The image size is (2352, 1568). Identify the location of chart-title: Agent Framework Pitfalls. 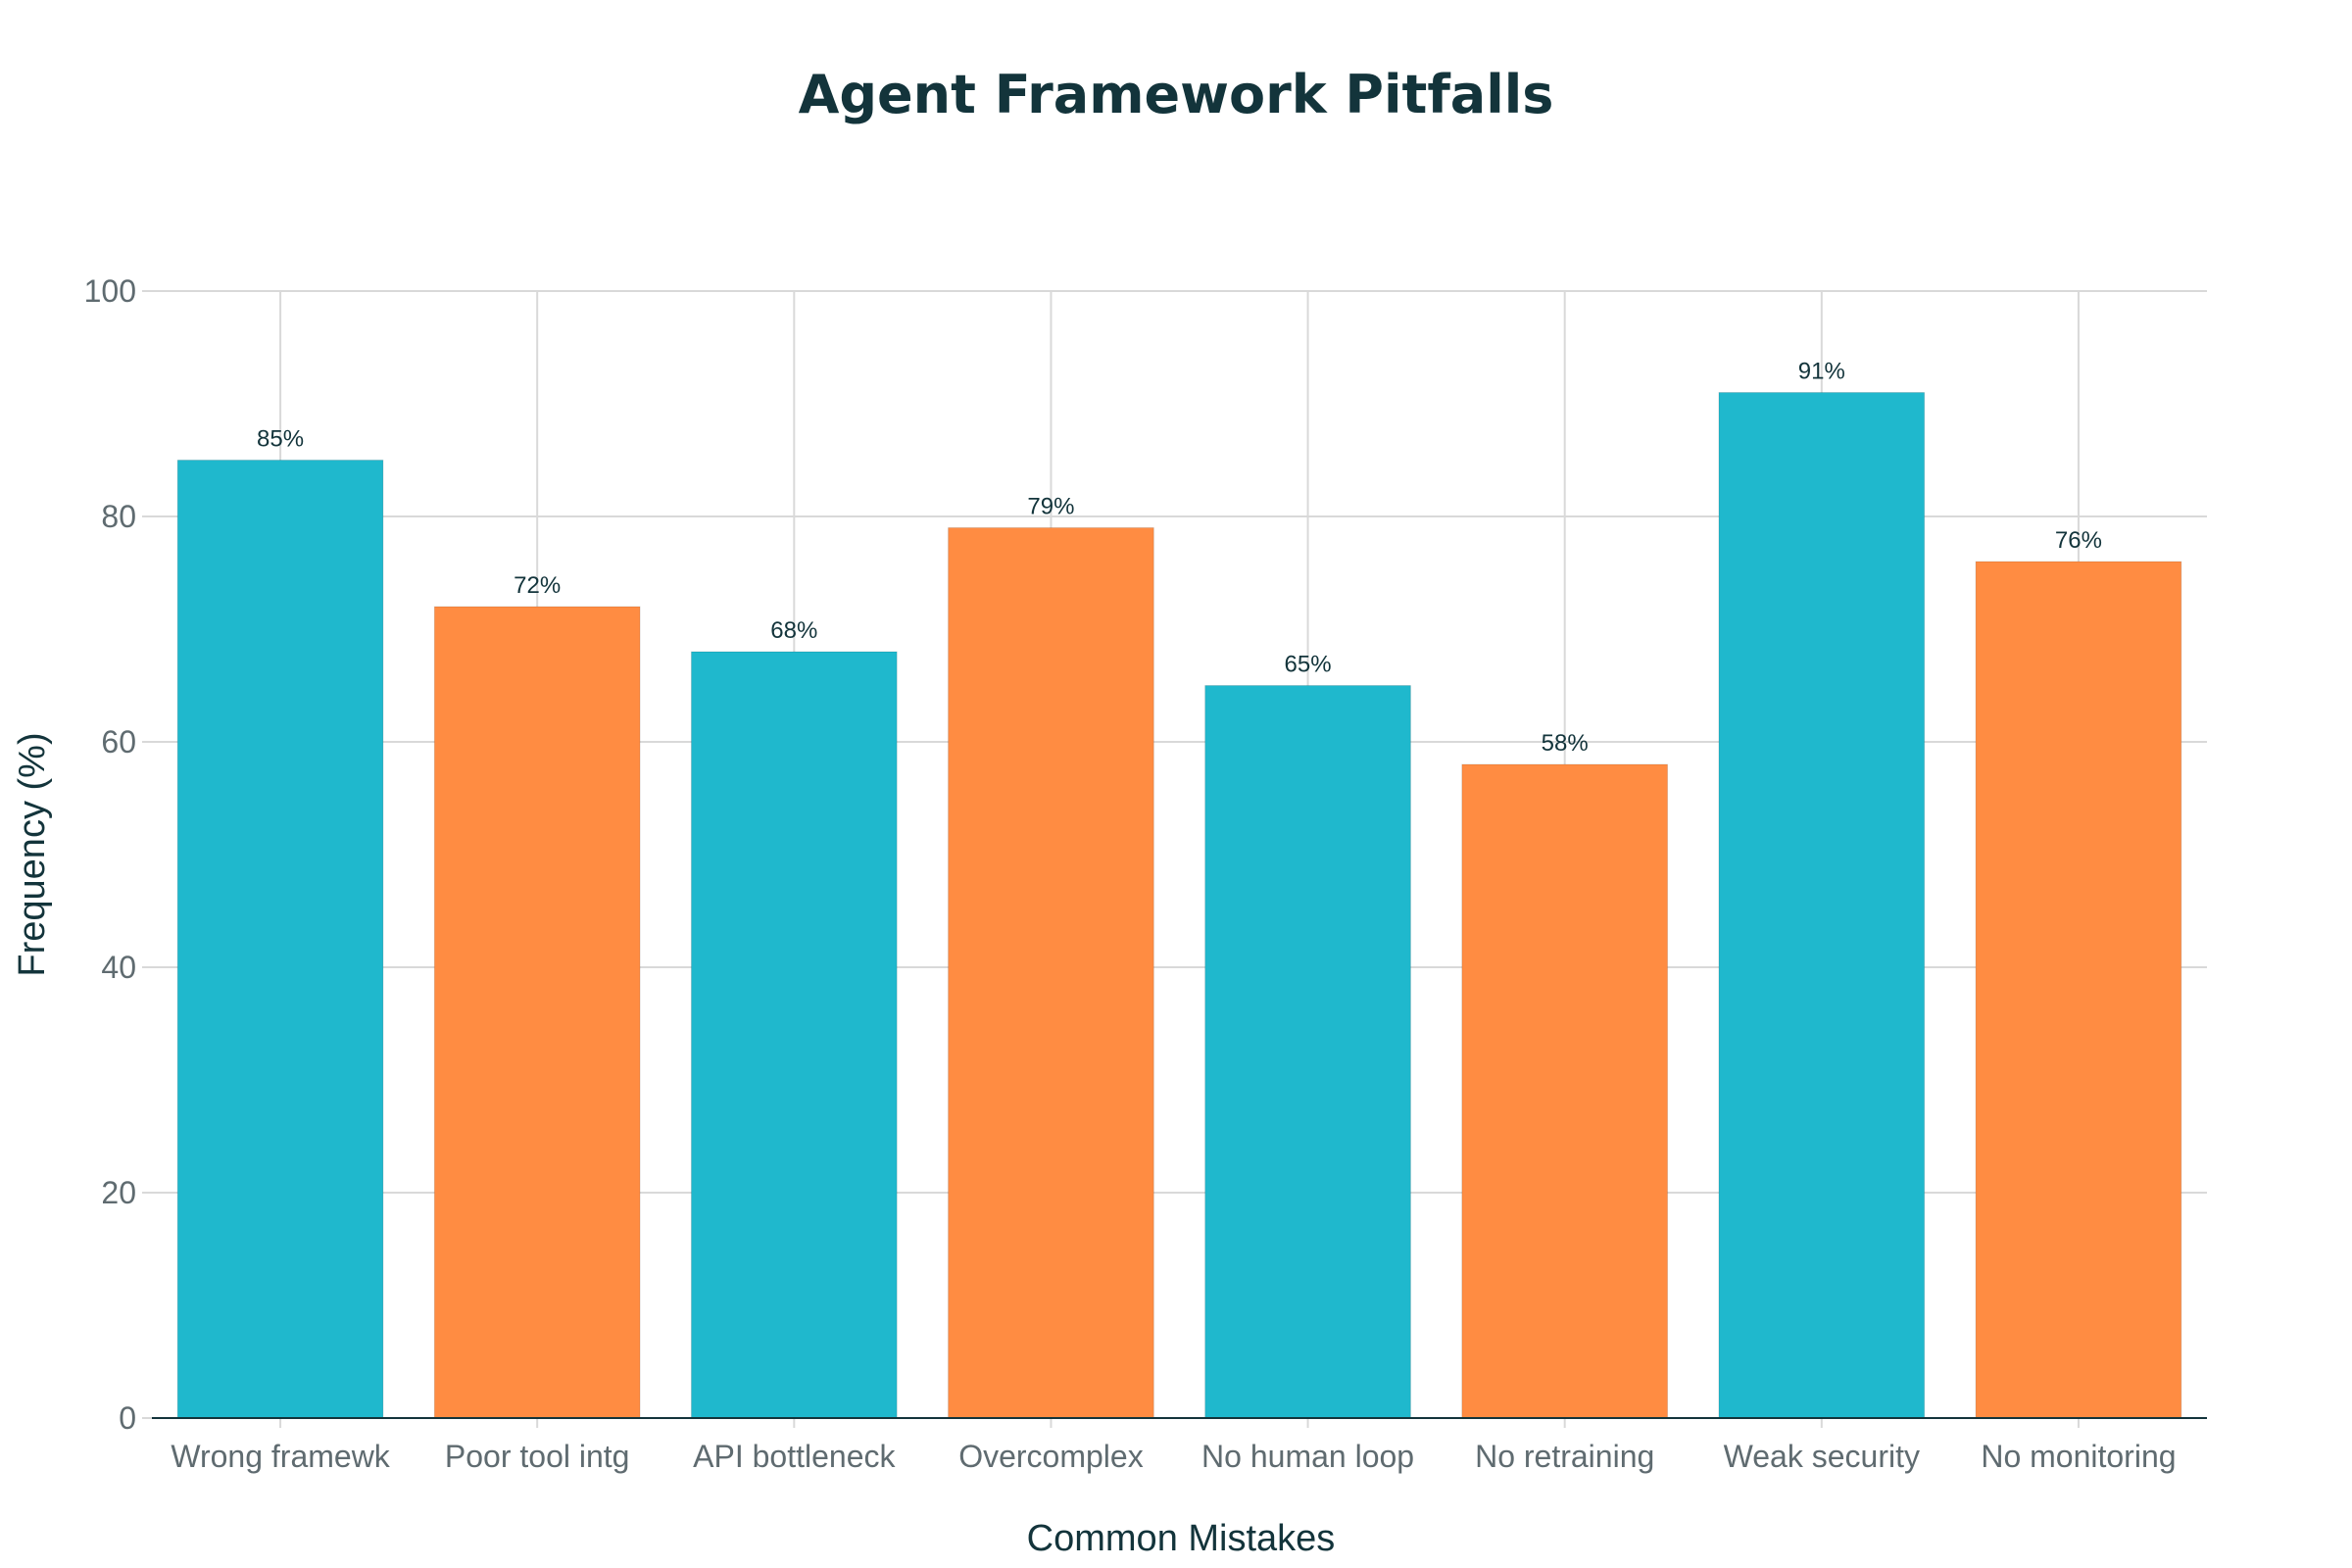
(1176, 94).